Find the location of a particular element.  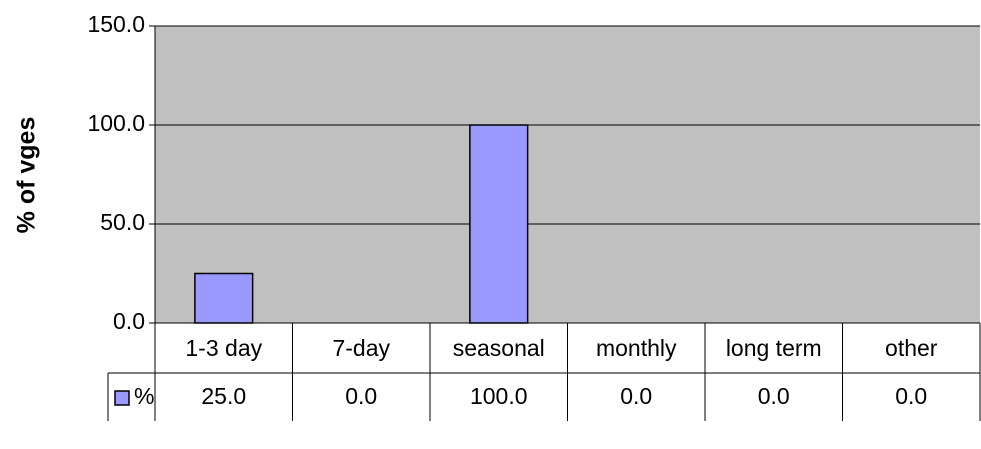

y-tick-label: 100.0 is located at coordinates (116, 123).